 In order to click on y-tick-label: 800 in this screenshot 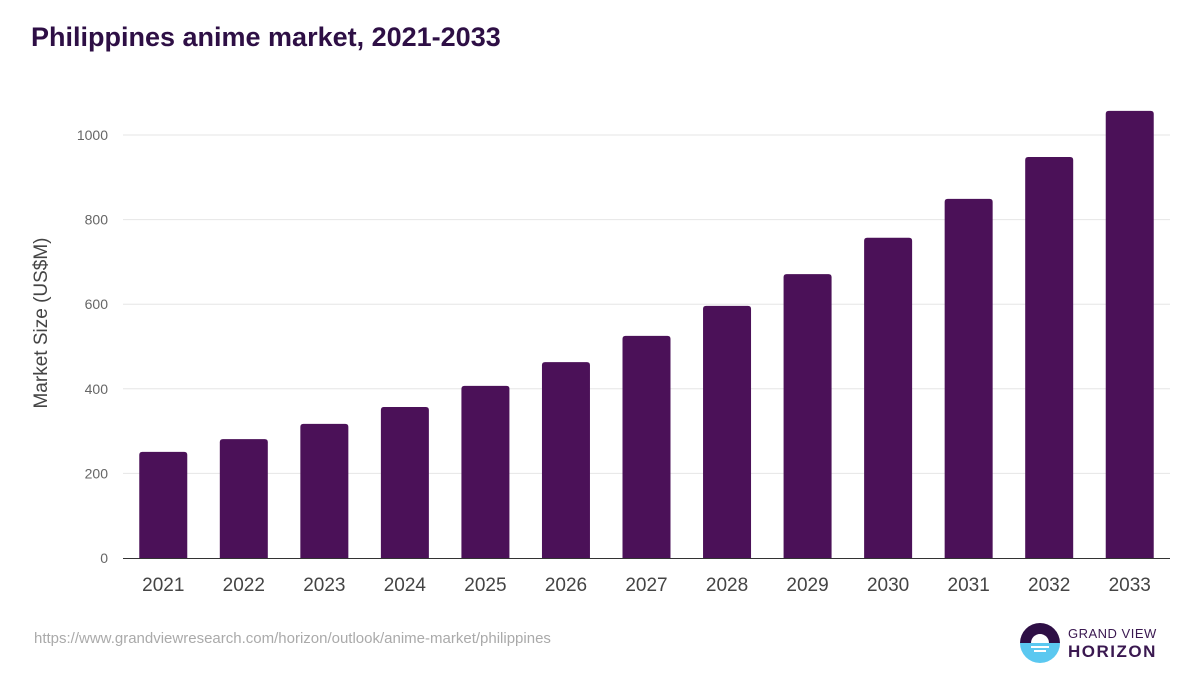, I will do `click(97, 220)`.